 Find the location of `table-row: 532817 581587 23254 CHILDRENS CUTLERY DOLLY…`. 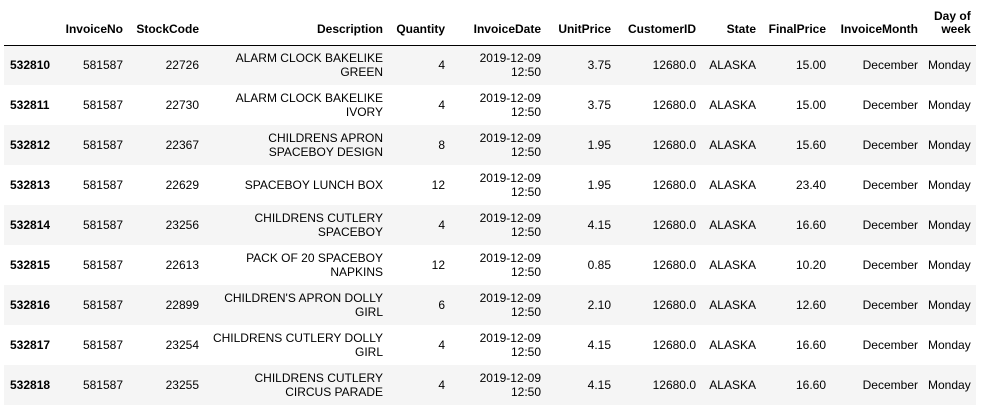

table-row: 532817 581587 23254 CHILDRENS CUTLERY DOLLY… is located at coordinates (490, 345).